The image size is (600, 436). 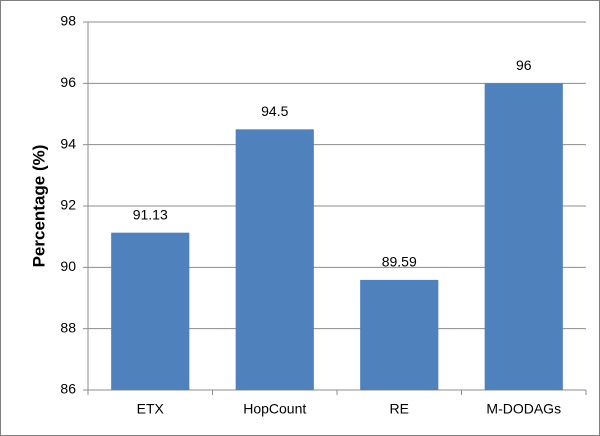 I want to click on data-label: 89.59, so click(x=399, y=262).